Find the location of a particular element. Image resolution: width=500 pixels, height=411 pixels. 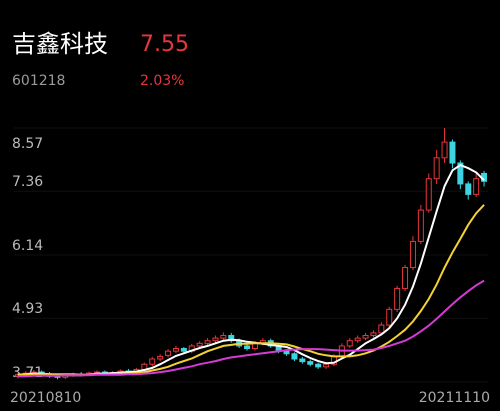

stock-price: 7.55 is located at coordinates (164, 44).